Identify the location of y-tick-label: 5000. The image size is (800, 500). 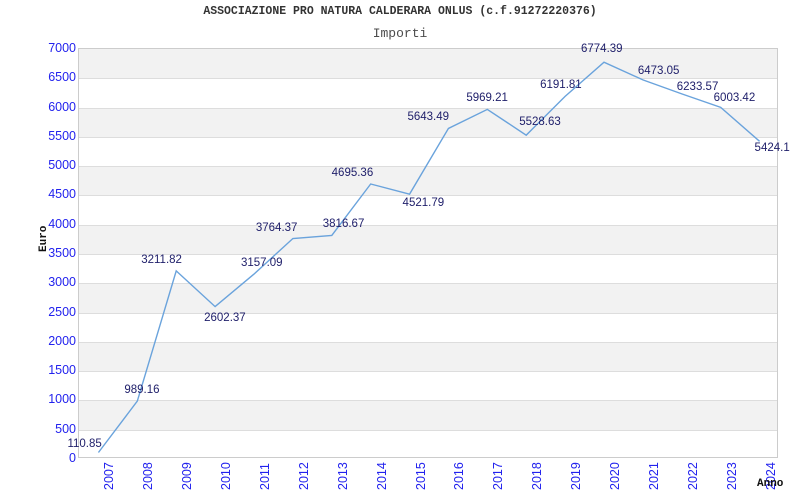
(62, 165).